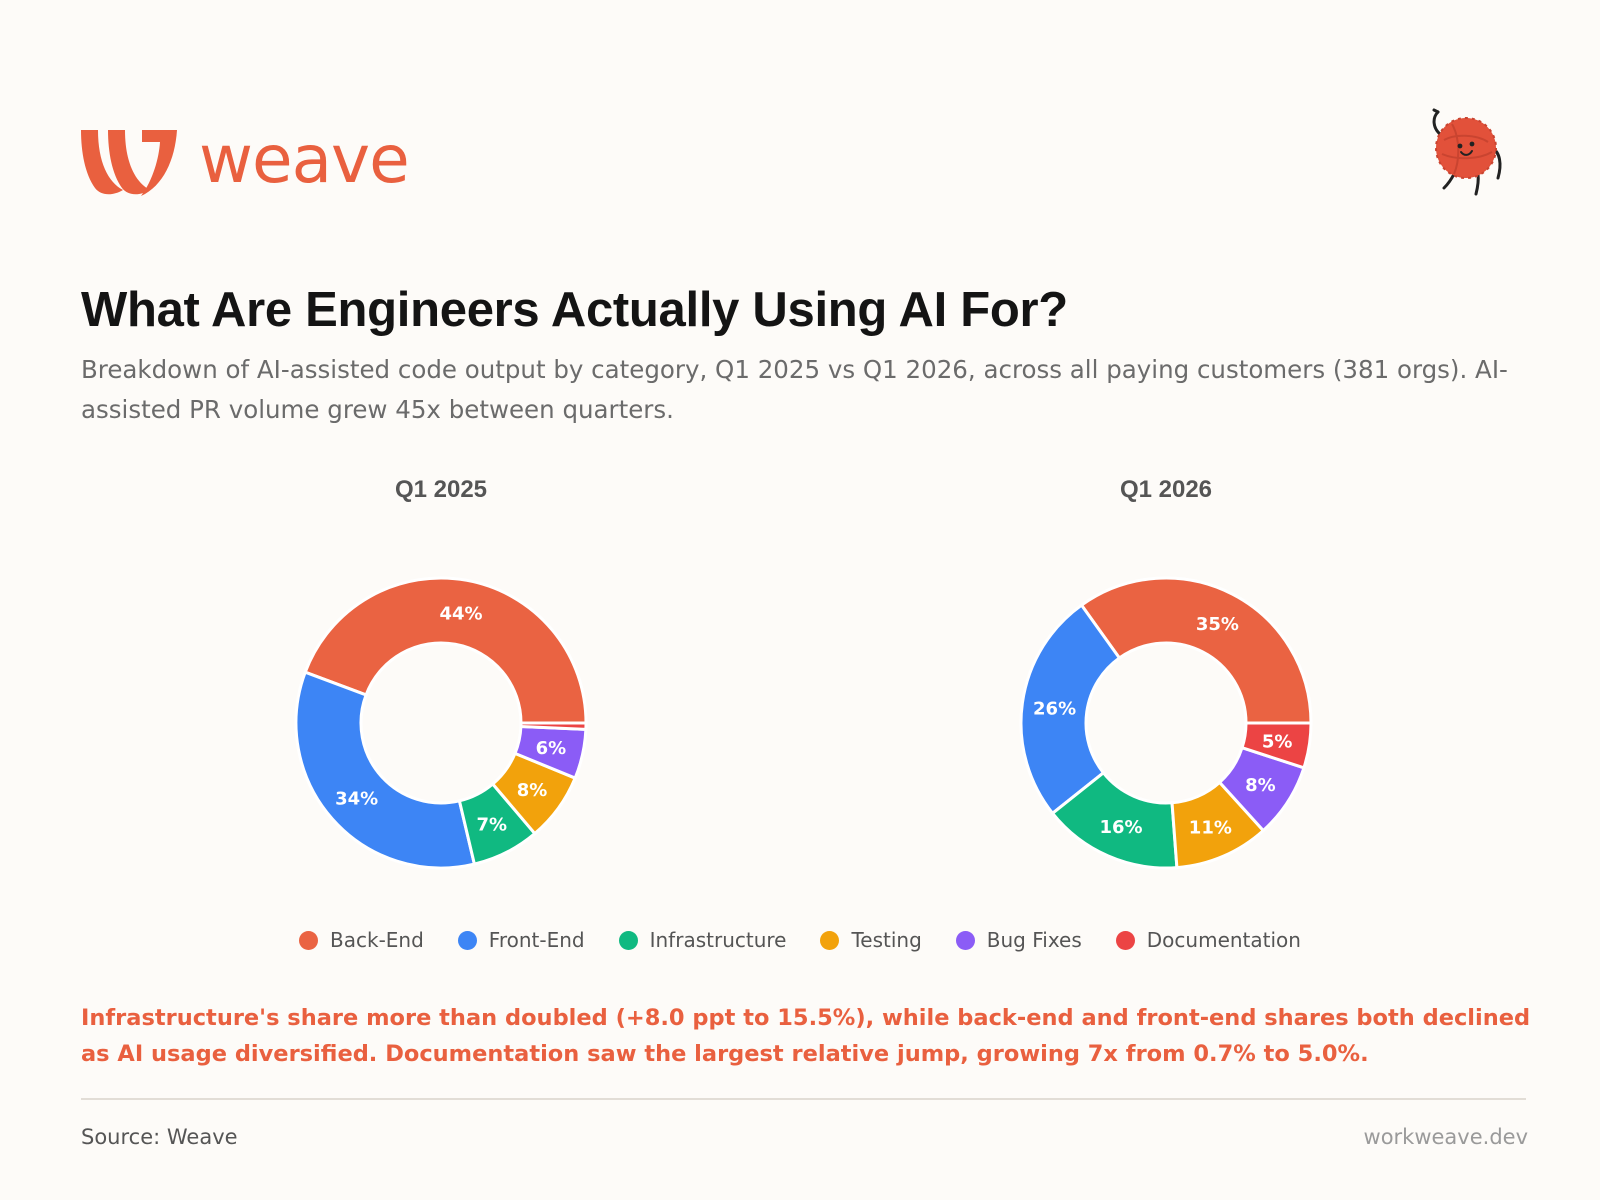  Describe the element at coordinates (1120, 827) in the screenshot. I see `data-label-q1-2026-infrastructure: 16%` at that location.